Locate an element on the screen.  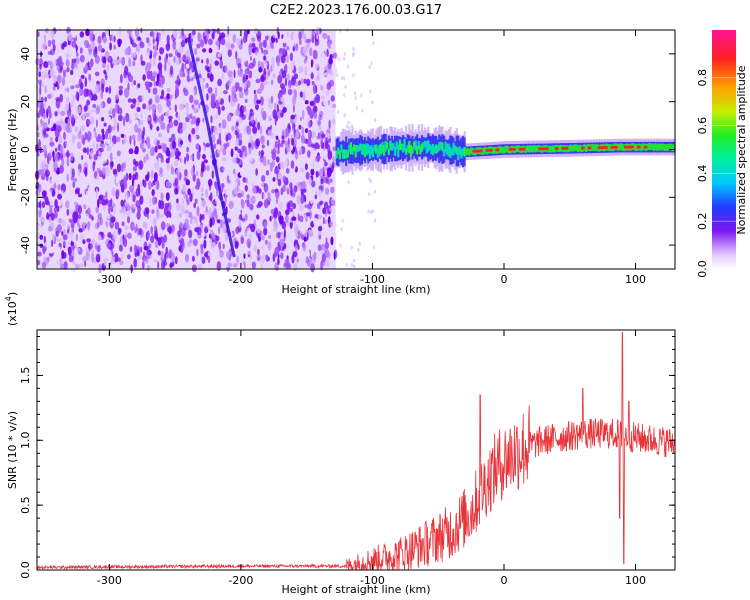
chart-title: C2E2.2023.176.00.03.G17 is located at coordinates (356, 10).